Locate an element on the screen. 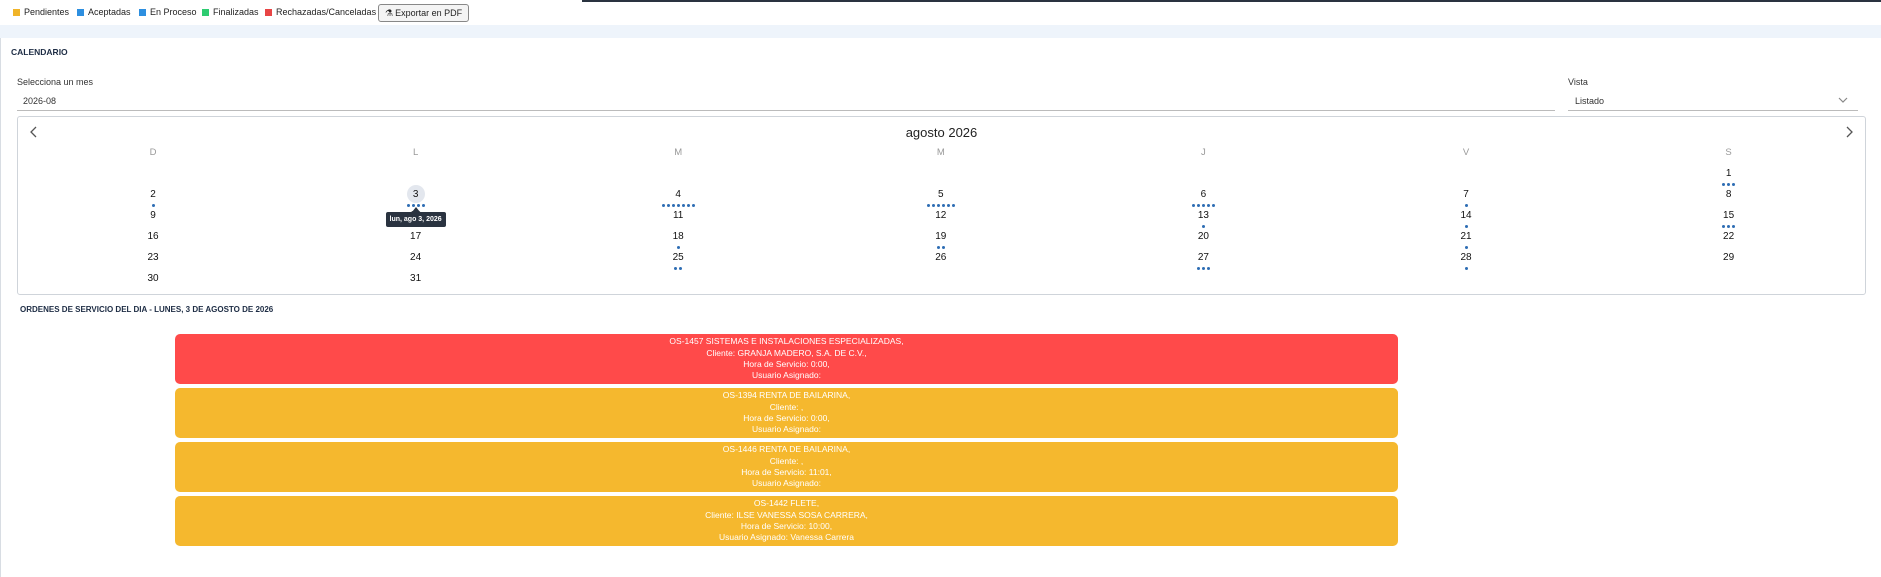  month-input: 2026-08 is located at coordinates (786, 101).